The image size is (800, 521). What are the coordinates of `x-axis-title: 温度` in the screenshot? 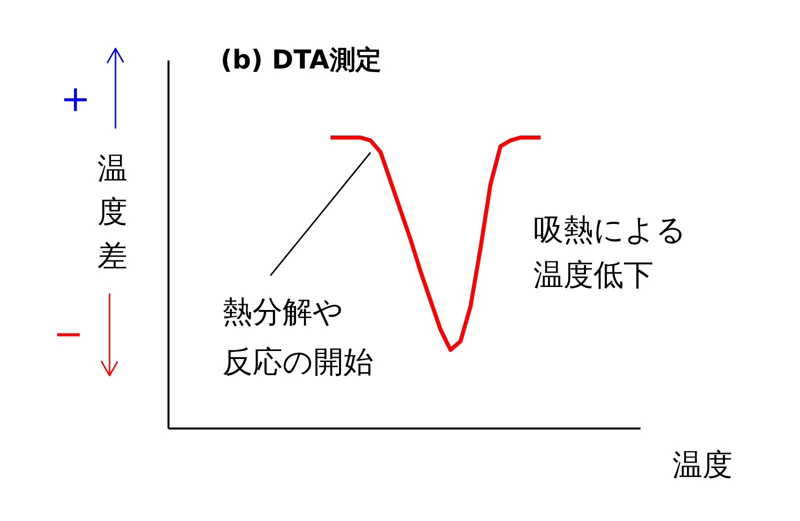 It's located at (702, 465).